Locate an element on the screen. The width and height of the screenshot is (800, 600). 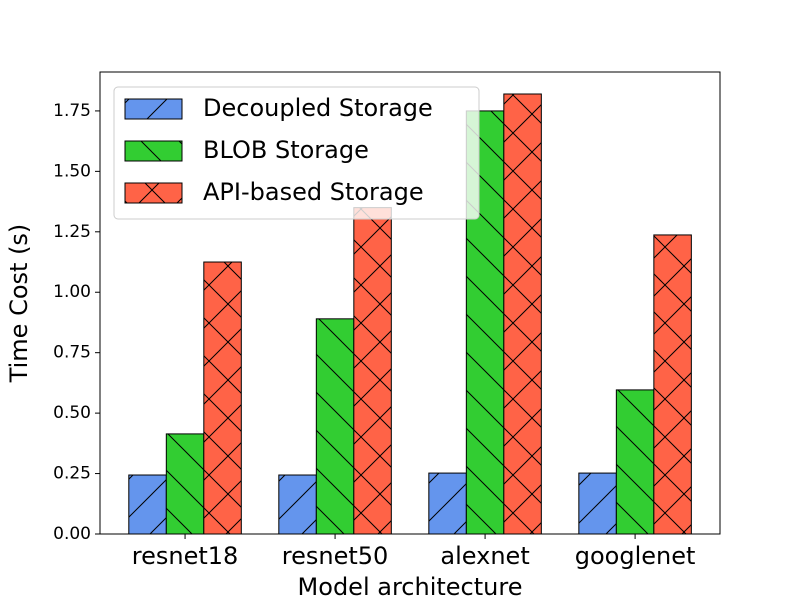
x-tick-label: googlenet is located at coordinates (635, 556).